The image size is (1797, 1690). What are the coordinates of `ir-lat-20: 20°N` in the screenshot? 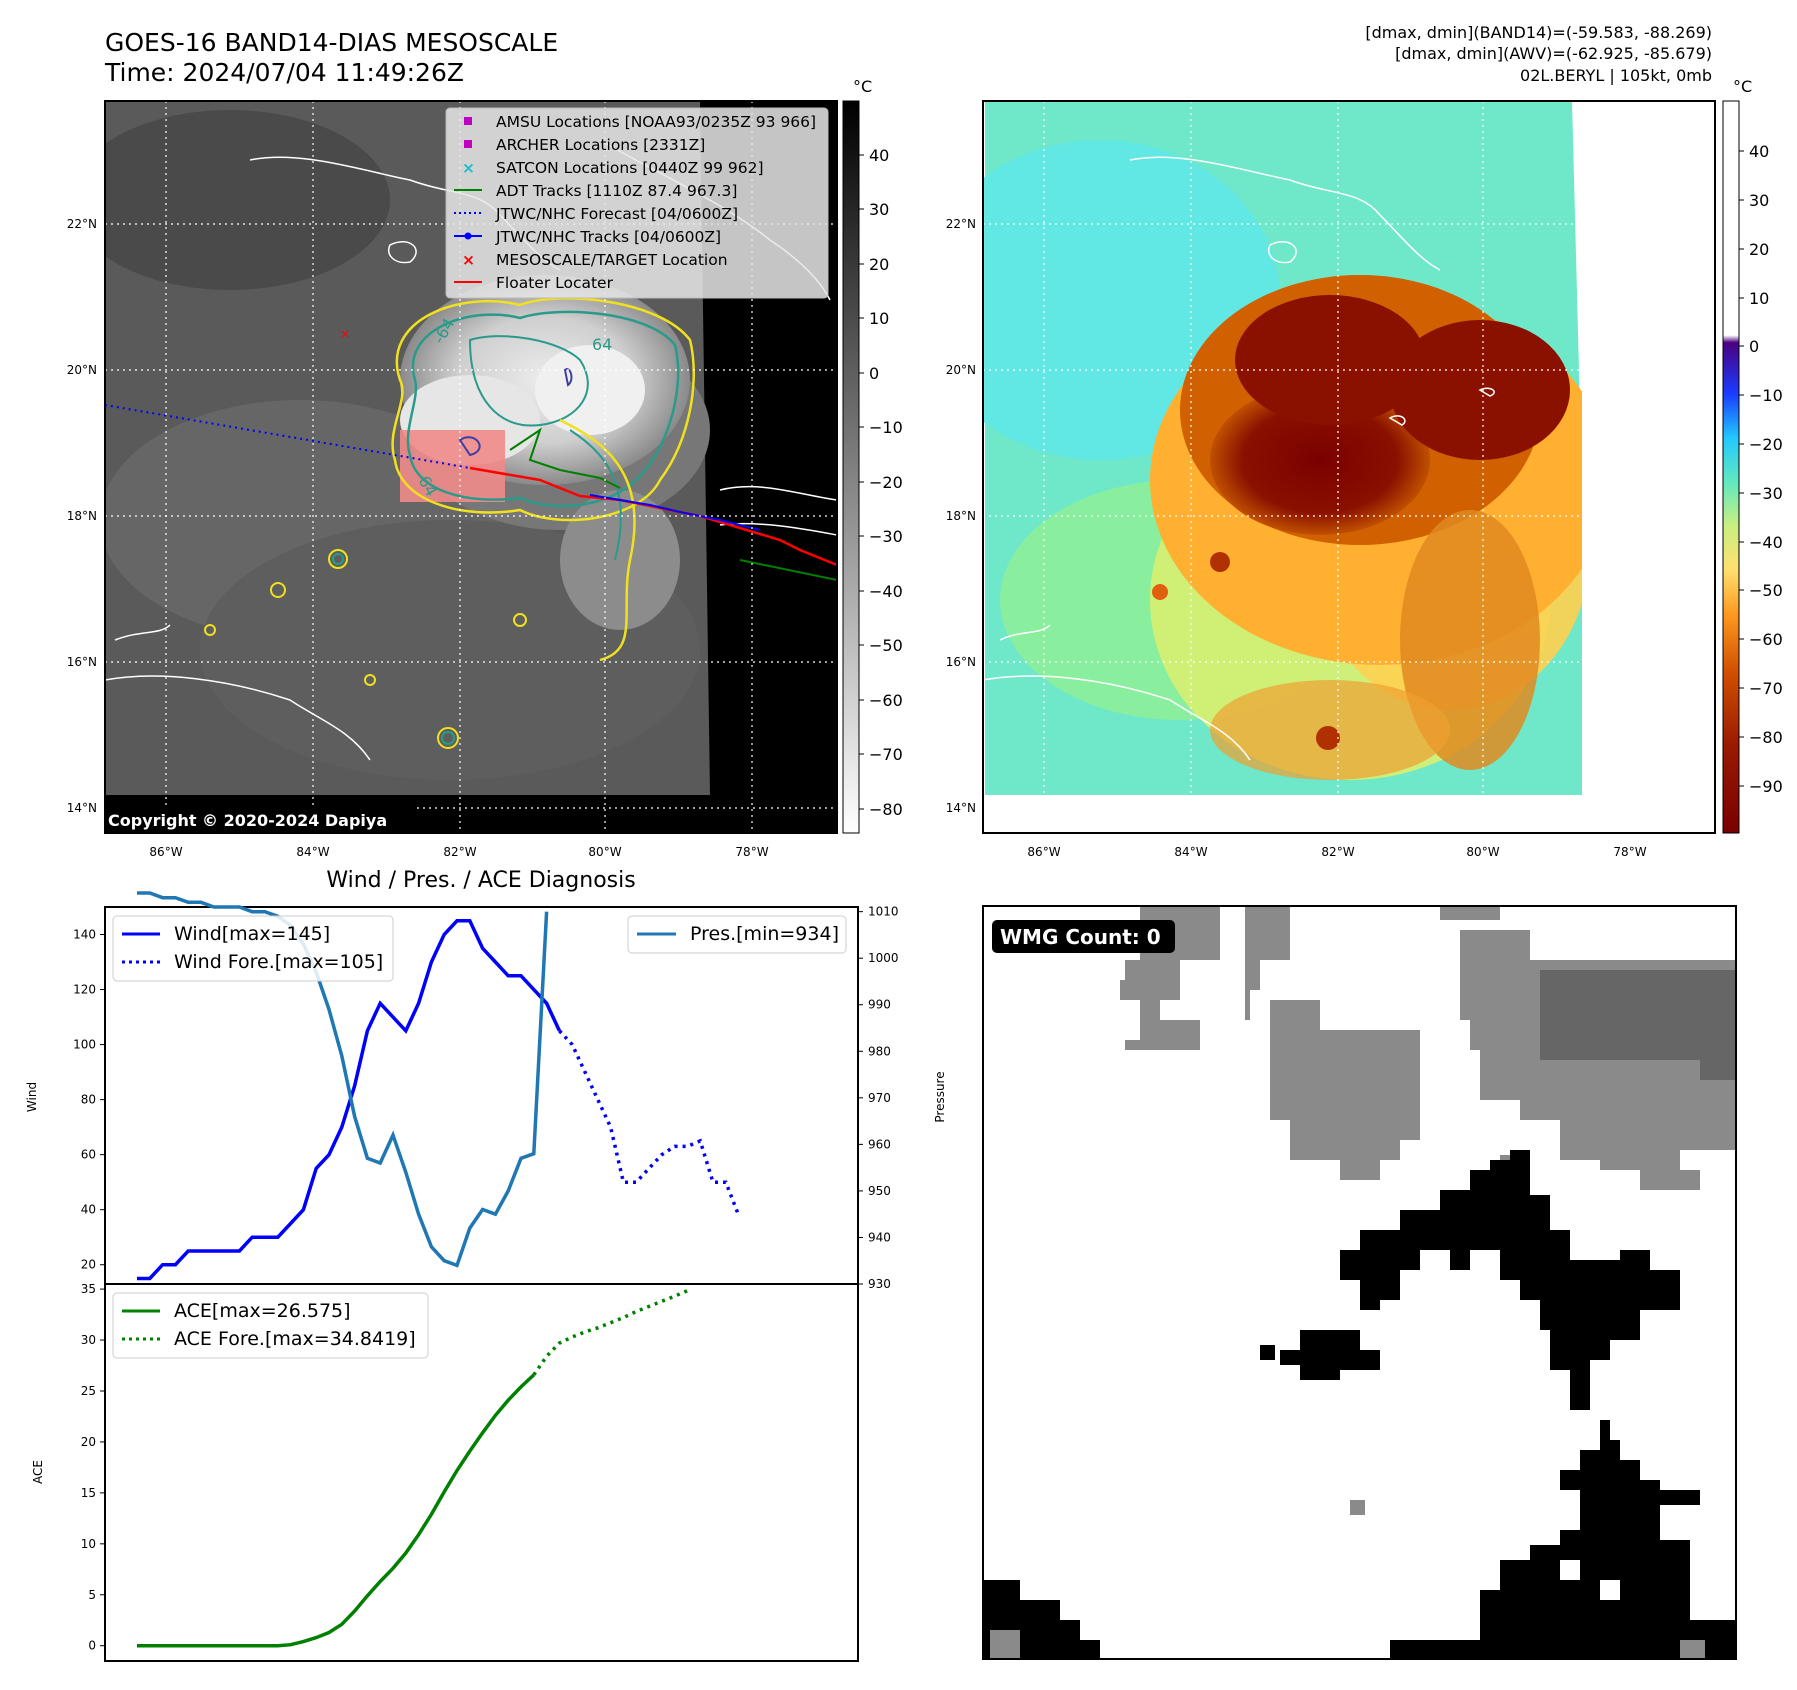 It's located at (82, 370).